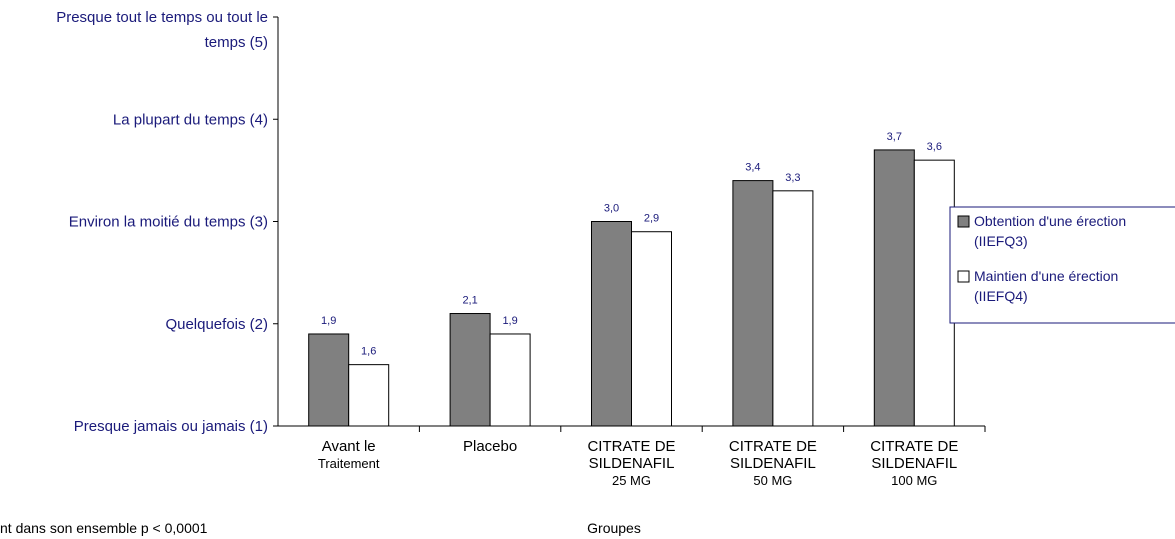 The height and width of the screenshot is (539, 1175). I want to click on legend-label: Obtention d'une érection, so click(1050, 221).